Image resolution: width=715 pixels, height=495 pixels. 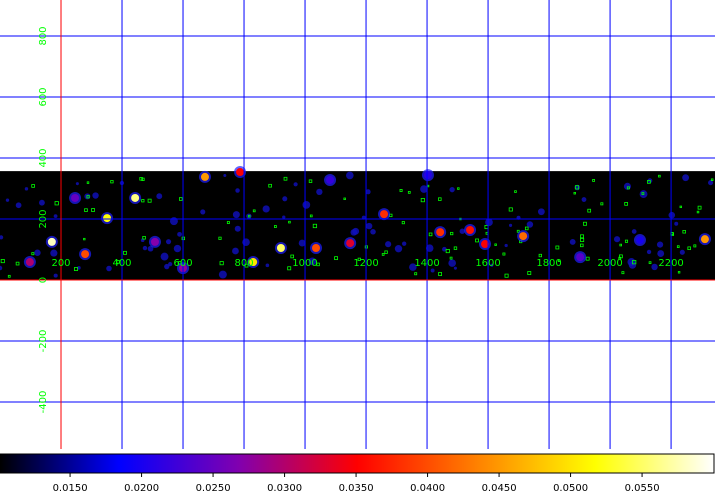 What do you see at coordinates (427, 488) in the screenshot?
I see `colorbar-tick-label: 0.0400` at bounding box center [427, 488].